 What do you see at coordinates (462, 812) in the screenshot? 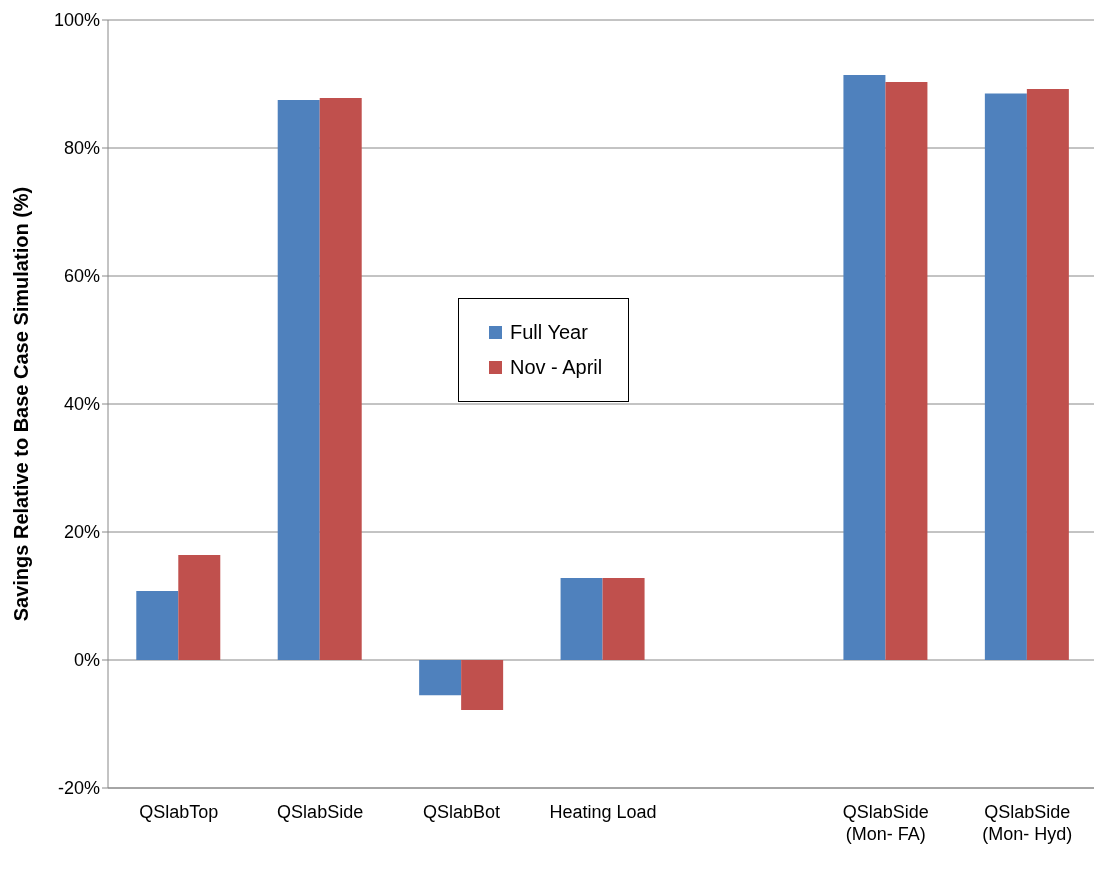
I see `x-tick-label: QSlabBot` at bounding box center [462, 812].